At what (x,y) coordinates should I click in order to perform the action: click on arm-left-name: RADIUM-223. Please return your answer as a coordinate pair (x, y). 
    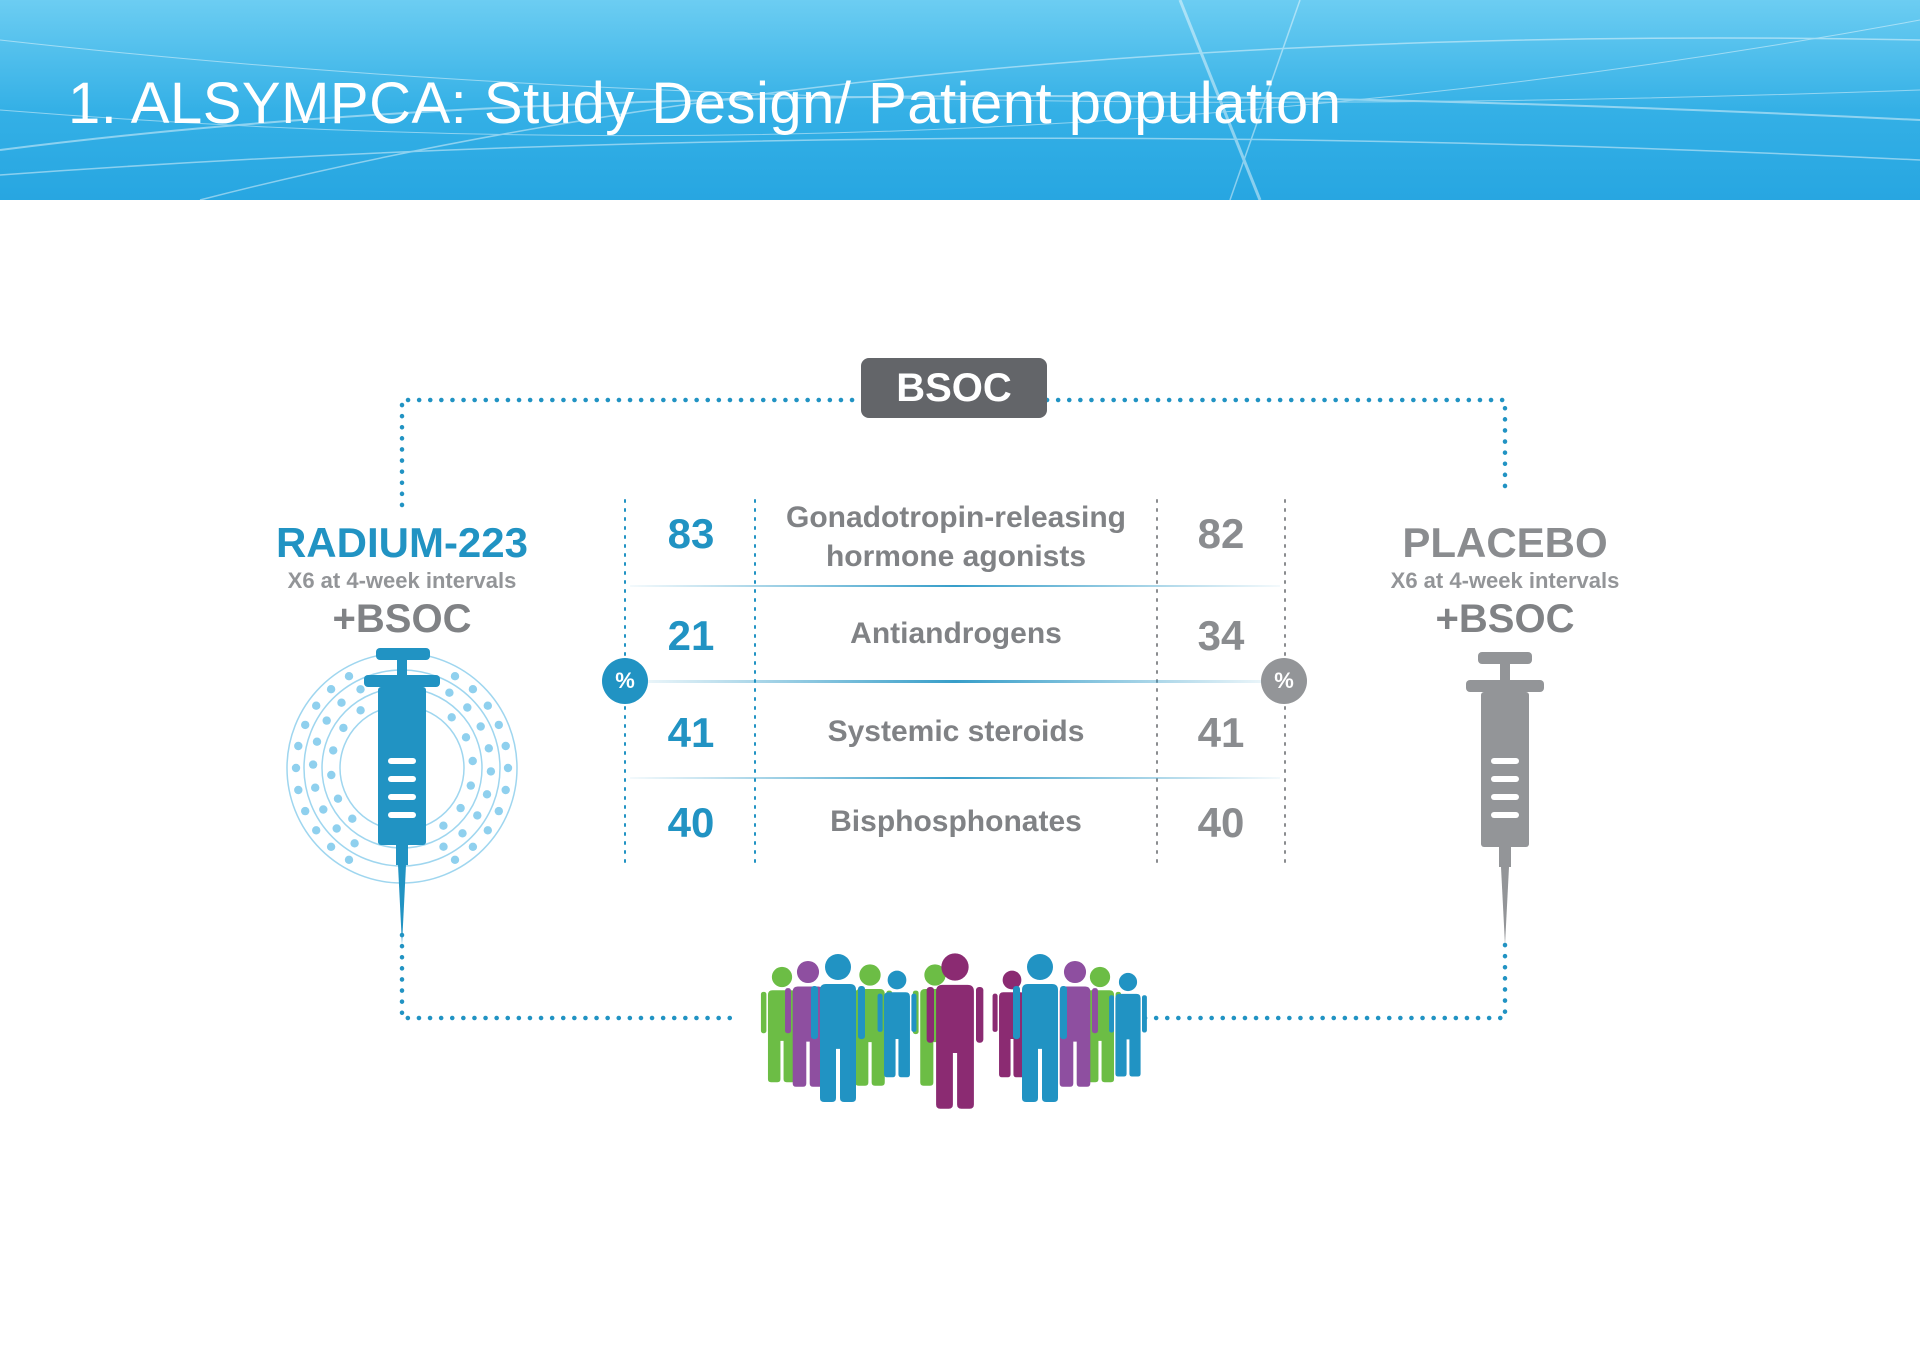
    Looking at the image, I should click on (402, 542).